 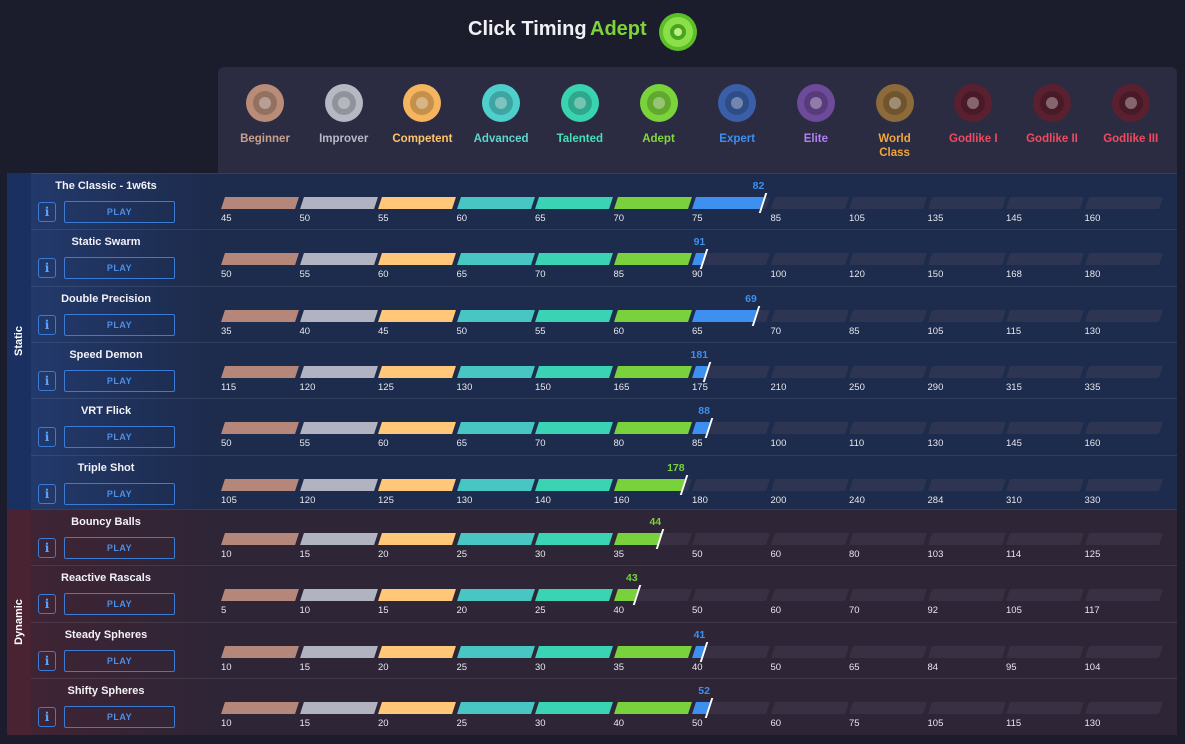 I want to click on rank-column: Adept, so click(x=657, y=121).